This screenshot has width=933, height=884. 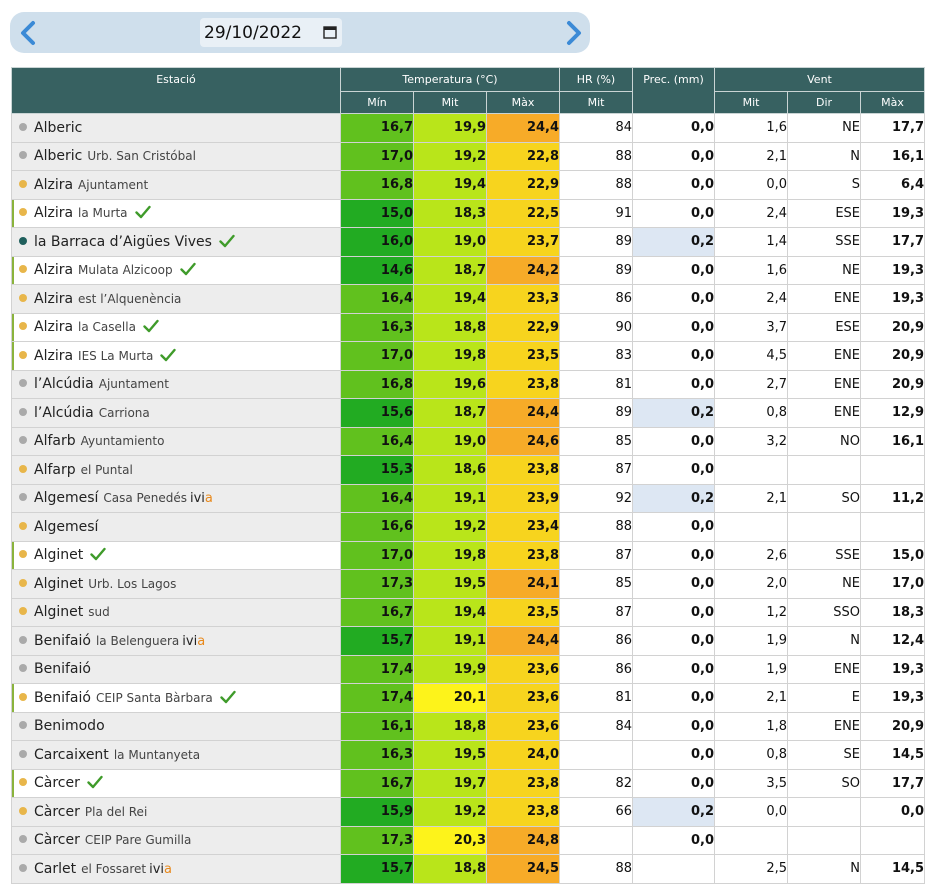 What do you see at coordinates (523, 128) in the screenshot?
I see `temp-max-cell: 24,4` at bounding box center [523, 128].